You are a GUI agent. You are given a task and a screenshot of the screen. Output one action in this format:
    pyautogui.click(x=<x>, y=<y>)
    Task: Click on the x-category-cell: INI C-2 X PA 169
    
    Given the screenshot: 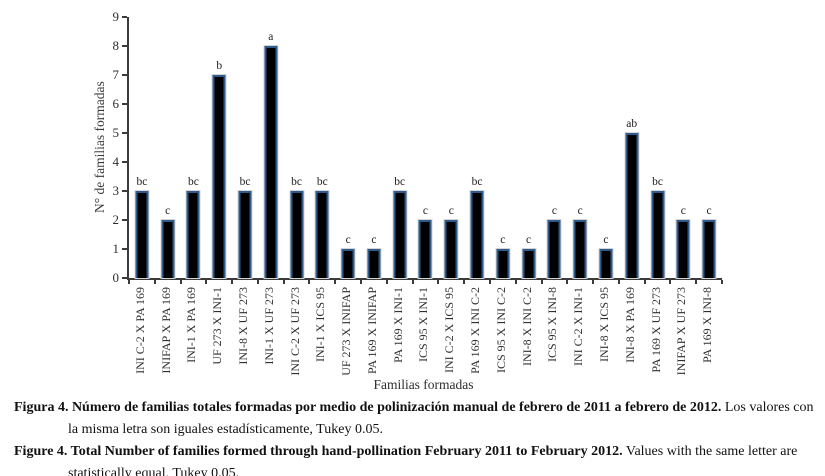 What is the action you would take?
    pyautogui.click(x=140, y=330)
    